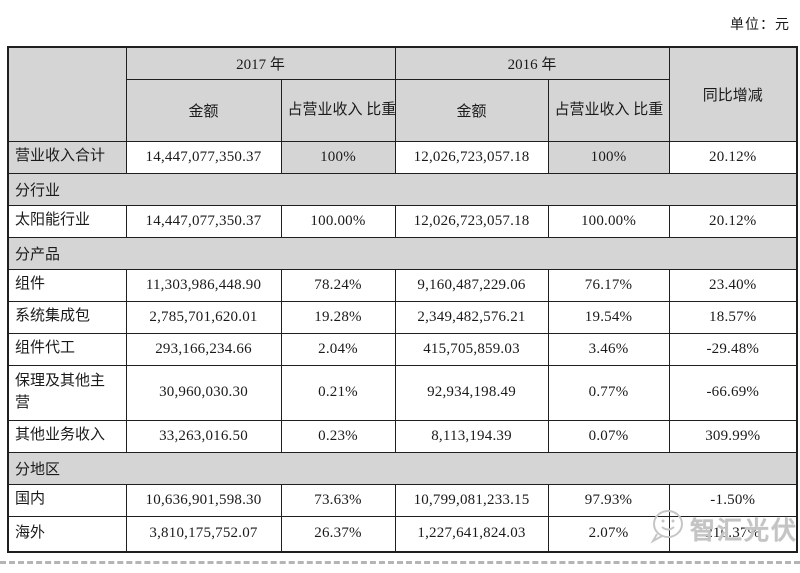 This screenshot has width=800, height=573. Describe the element at coordinates (608, 500) in the screenshot. I see `cell-2016-proportion: 97.93%` at that location.